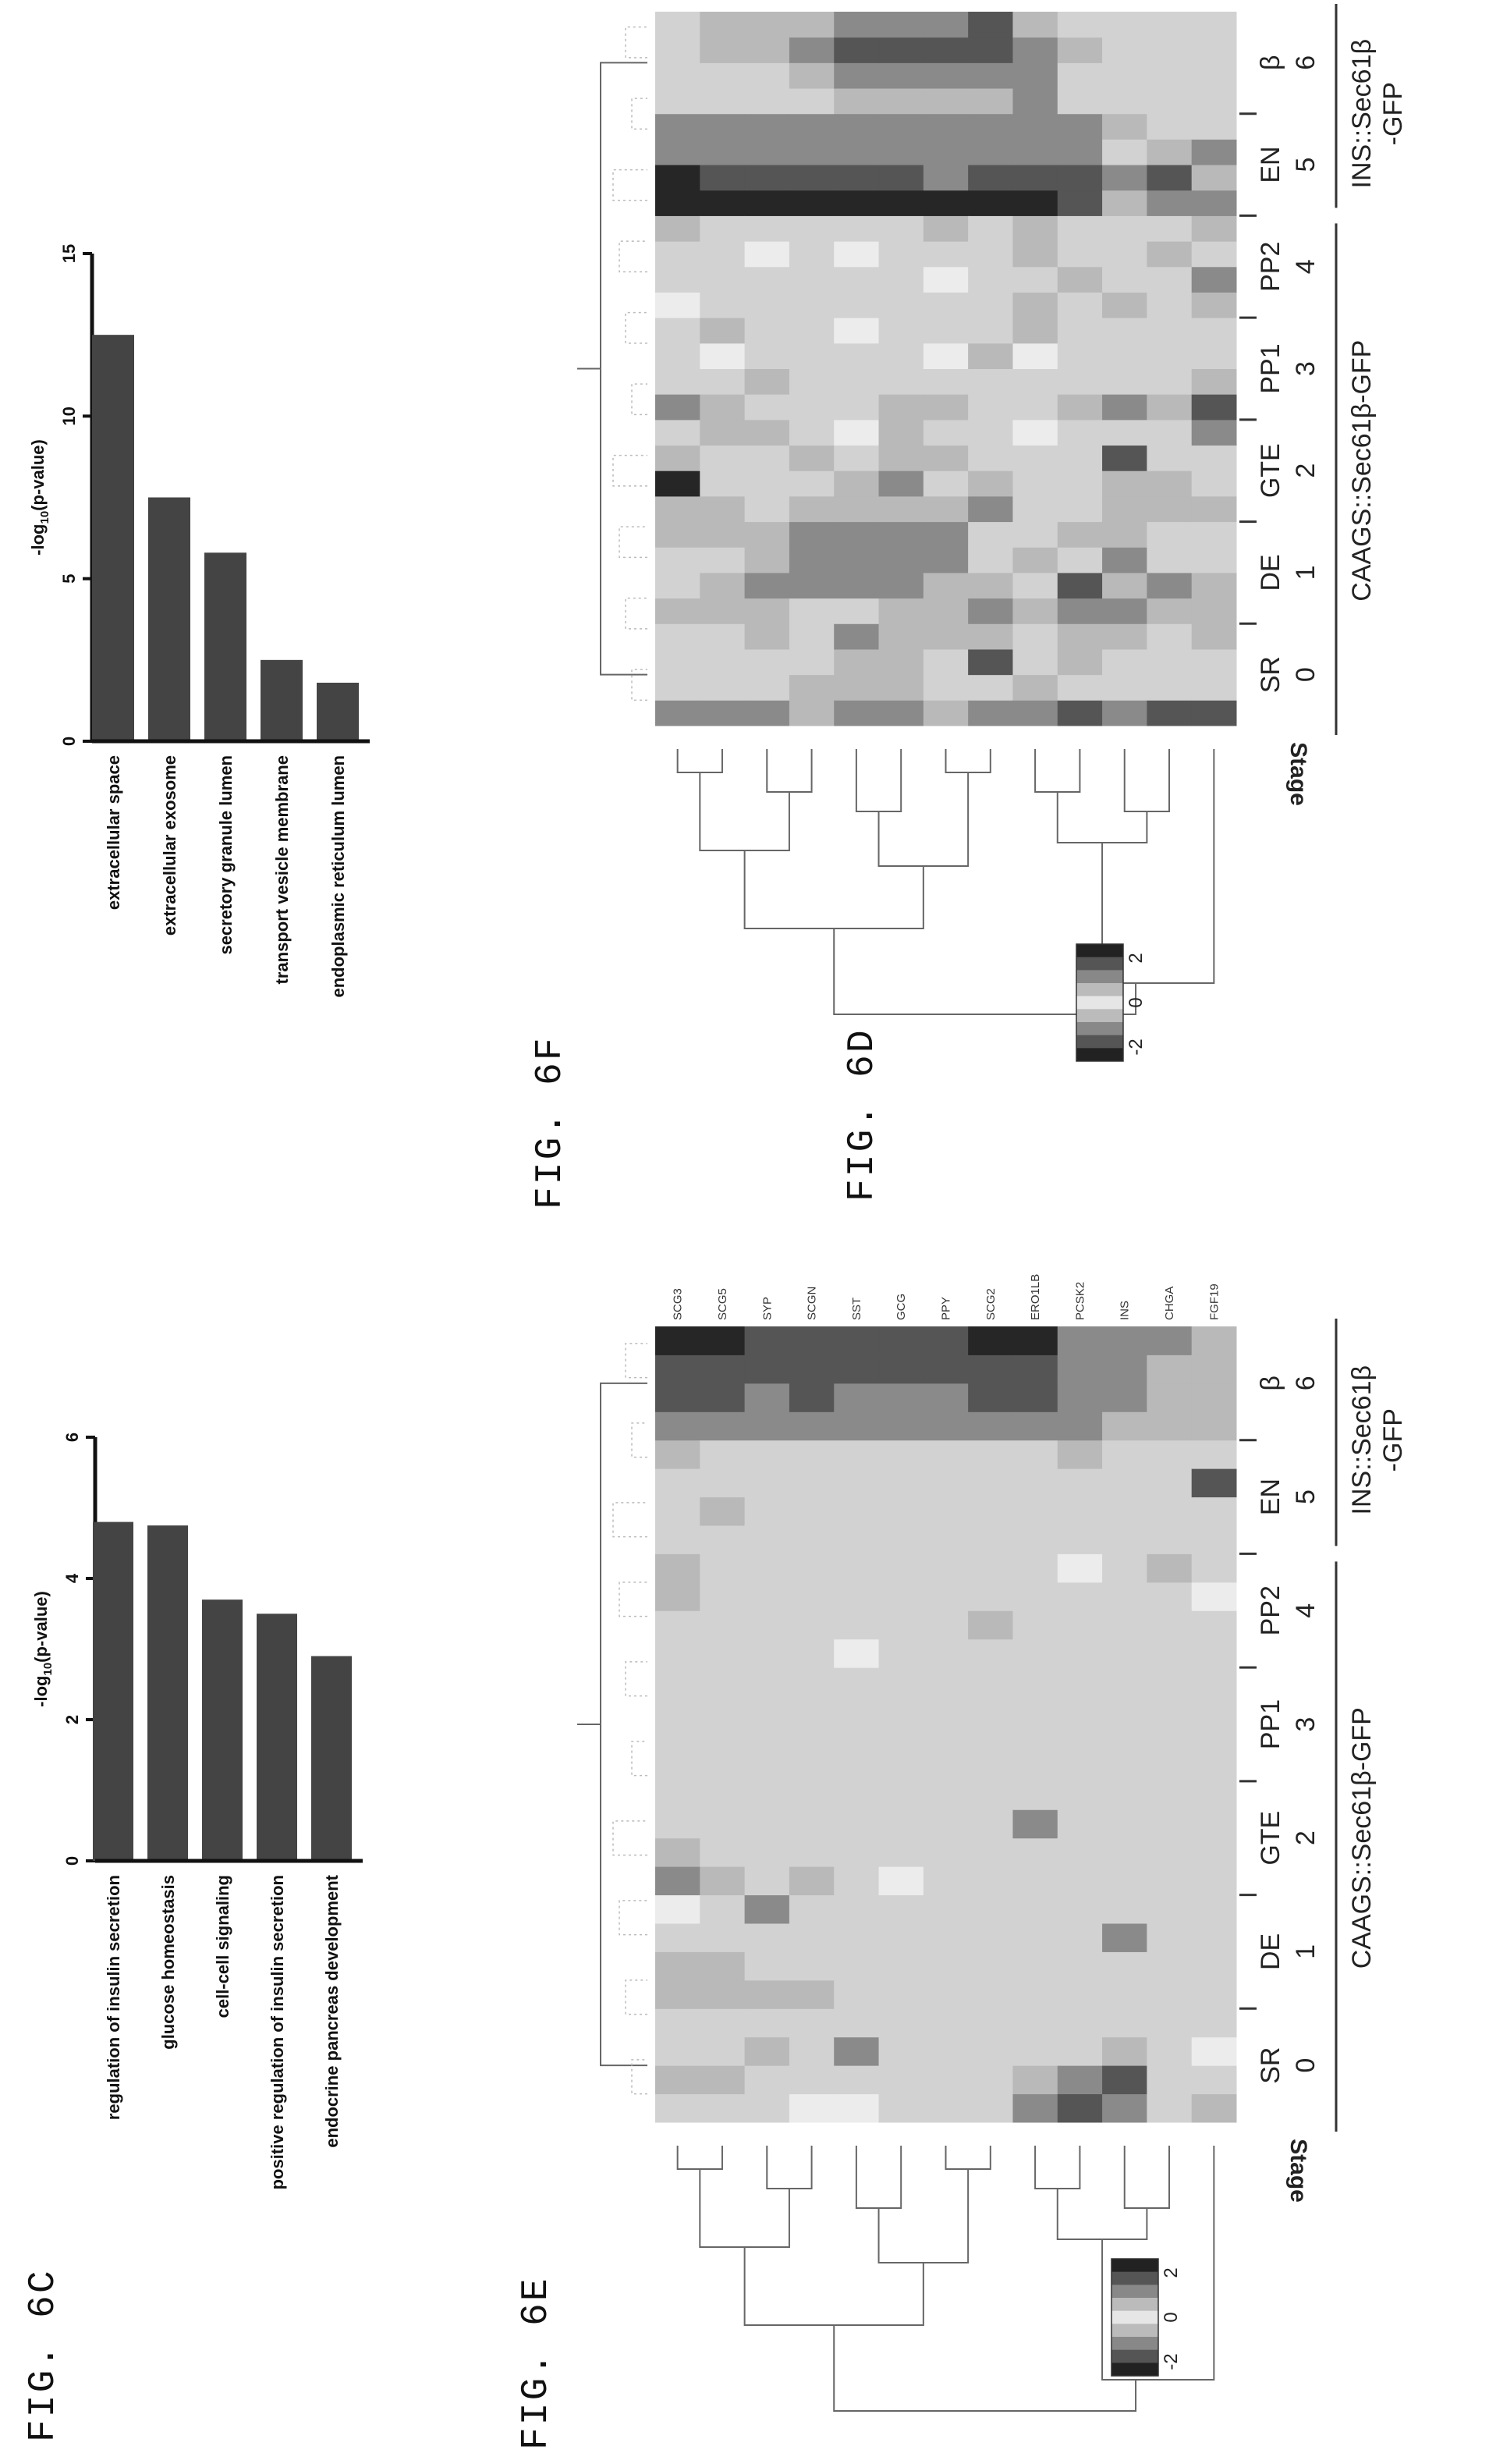 Image resolution: width=1489 pixels, height=2464 pixels. Describe the element at coordinates (1393, 113) in the screenshot. I see `group-label: -GFP` at that location.